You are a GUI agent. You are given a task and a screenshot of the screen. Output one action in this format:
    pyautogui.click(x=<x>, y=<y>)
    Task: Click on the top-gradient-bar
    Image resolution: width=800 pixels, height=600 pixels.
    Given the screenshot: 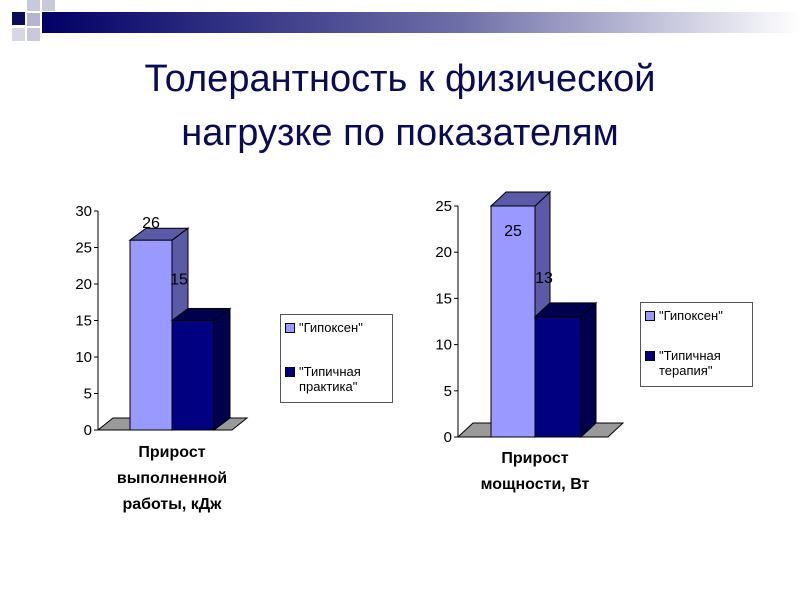 What is the action you would take?
    pyautogui.click(x=406, y=20)
    